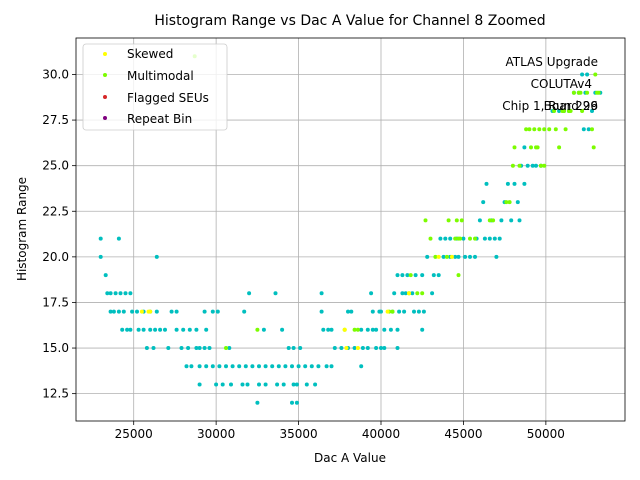 Image resolution: width=640 pixels, height=480 pixels. I want to click on y-tick-label: 27.5, so click(55, 120).